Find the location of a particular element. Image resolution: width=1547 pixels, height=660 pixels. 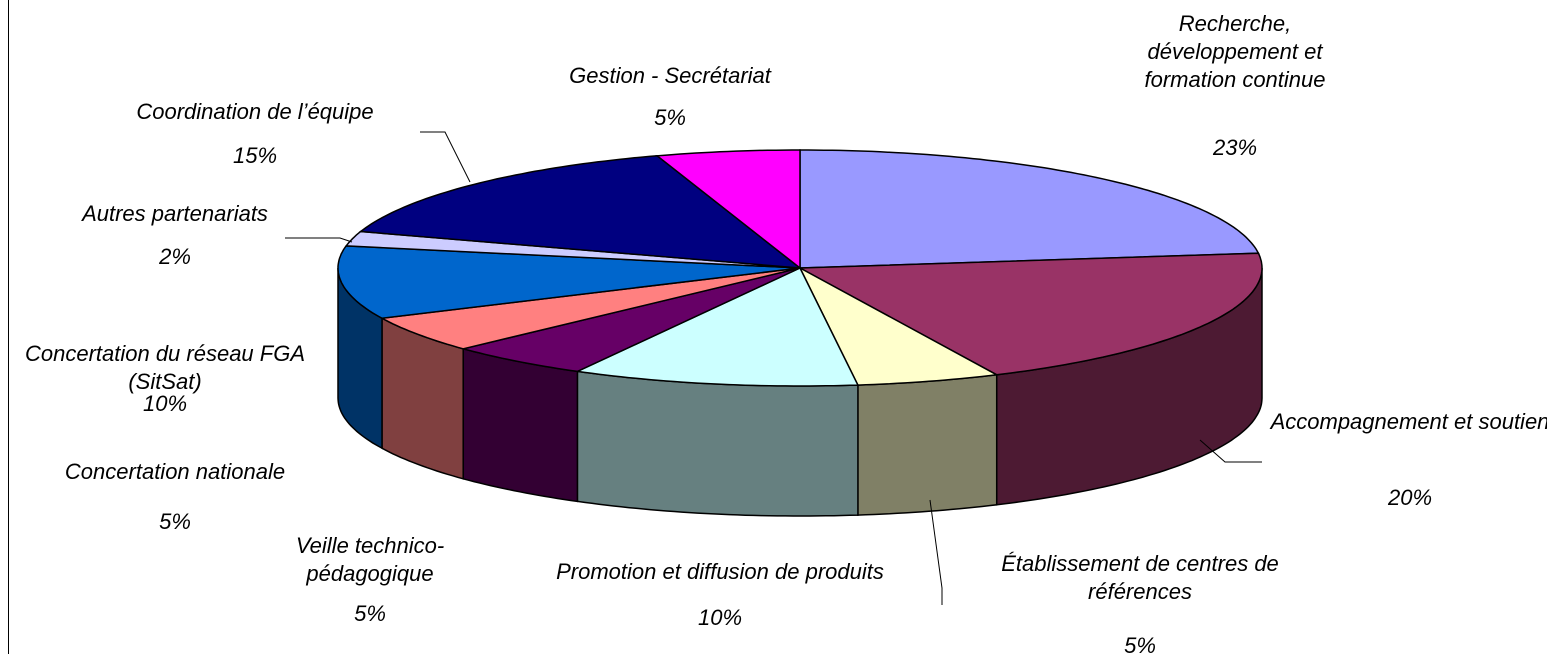

slice-label: Promotion et diffusion de produits is located at coordinates (720, 571).